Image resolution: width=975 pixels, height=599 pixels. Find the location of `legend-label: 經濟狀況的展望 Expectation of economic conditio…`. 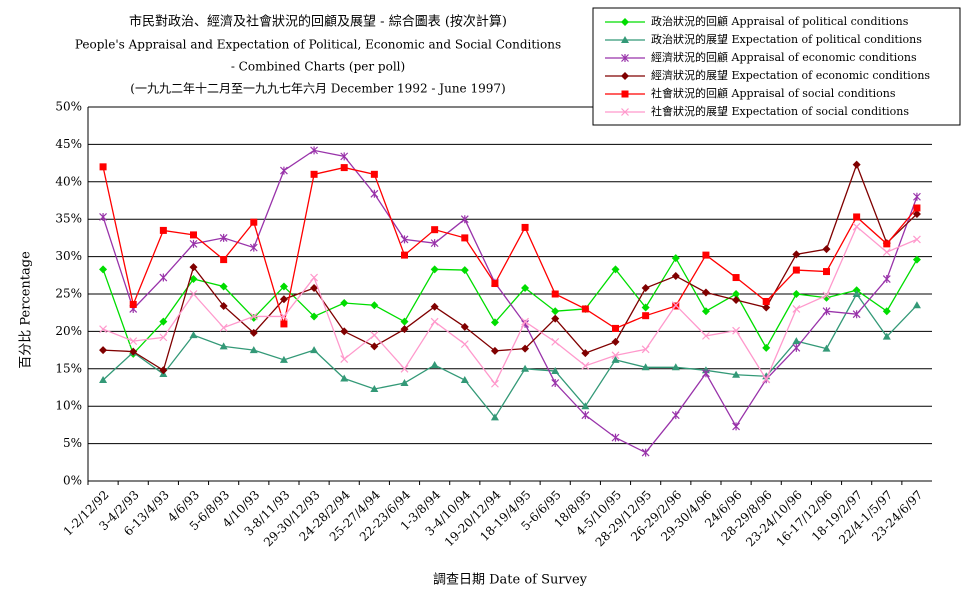

legend-label: 經濟狀況的展望 Expectation of economic conditio… is located at coordinates (790, 75).